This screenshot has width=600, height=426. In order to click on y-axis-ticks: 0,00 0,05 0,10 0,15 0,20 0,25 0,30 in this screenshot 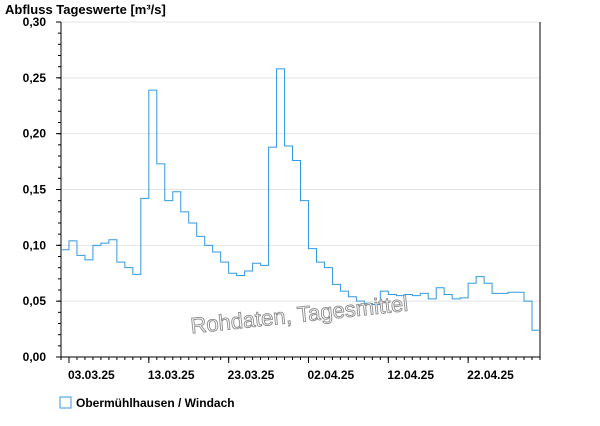, I will do `click(42, 189)`.